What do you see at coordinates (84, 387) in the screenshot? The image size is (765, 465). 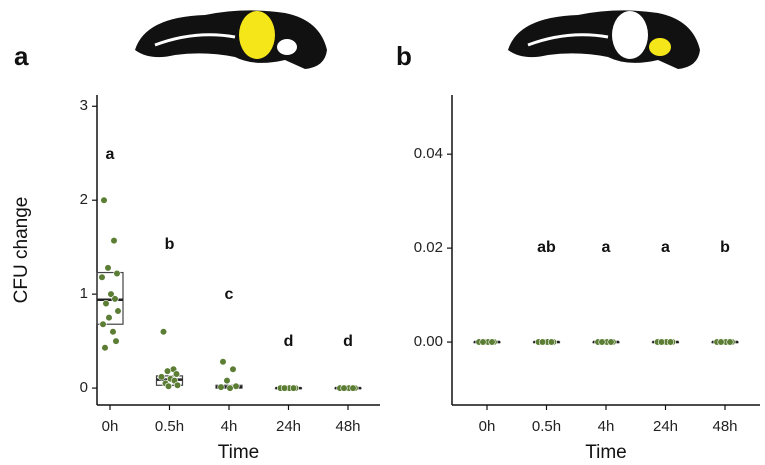 I see `y-tick-label: 0` at bounding box center [84, 387].